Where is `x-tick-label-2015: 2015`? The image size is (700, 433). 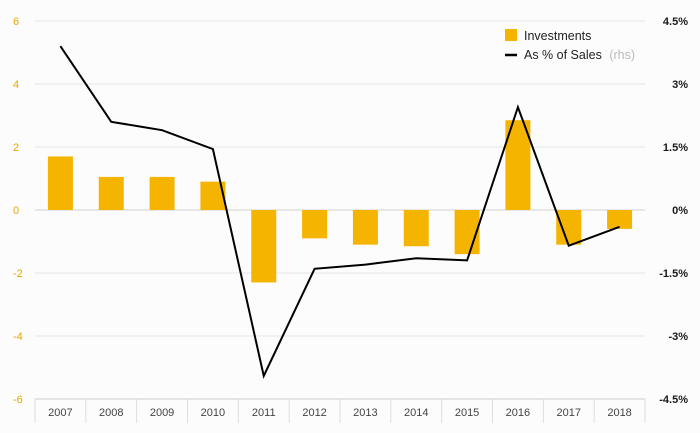
x-tick-label-2015: 2015 is located at coordinates (467, 413).